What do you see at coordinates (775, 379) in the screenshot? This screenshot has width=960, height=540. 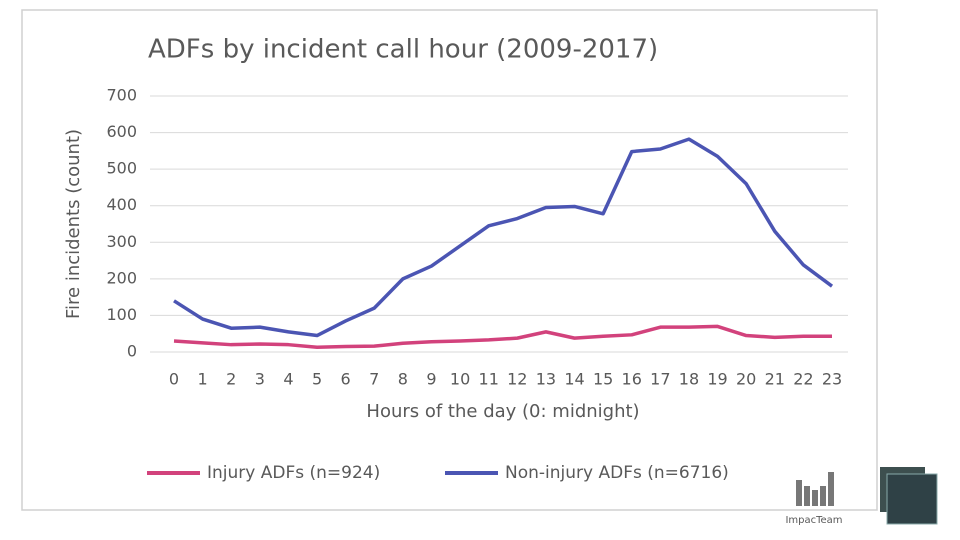 I see `x-tick-label: 21` at bounding box center [775, 379].